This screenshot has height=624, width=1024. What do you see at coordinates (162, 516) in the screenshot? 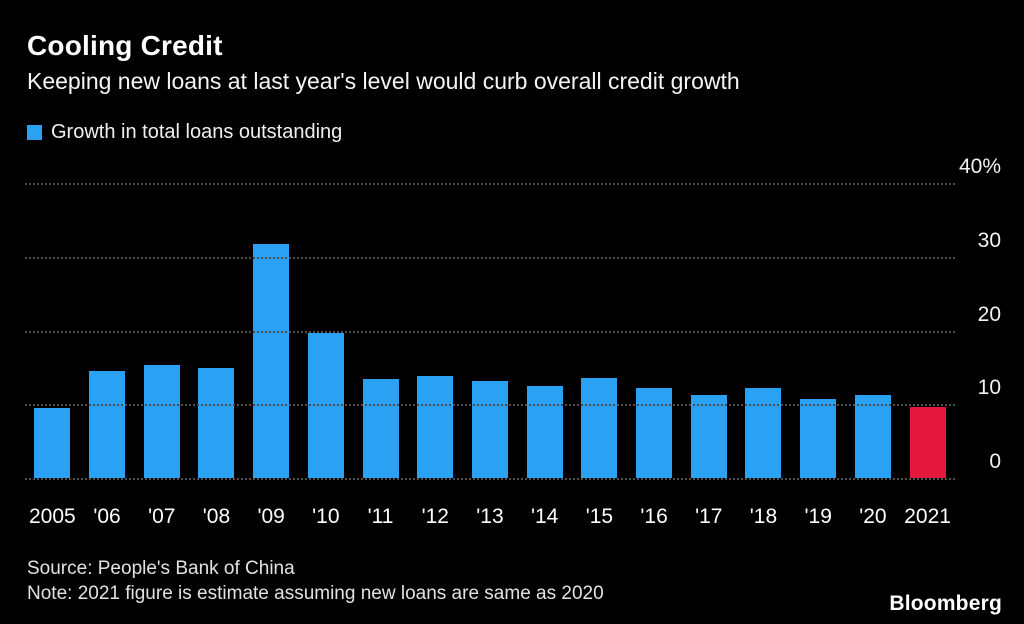
I see `x-axis-label: '07` at bounding box center [162, 516].